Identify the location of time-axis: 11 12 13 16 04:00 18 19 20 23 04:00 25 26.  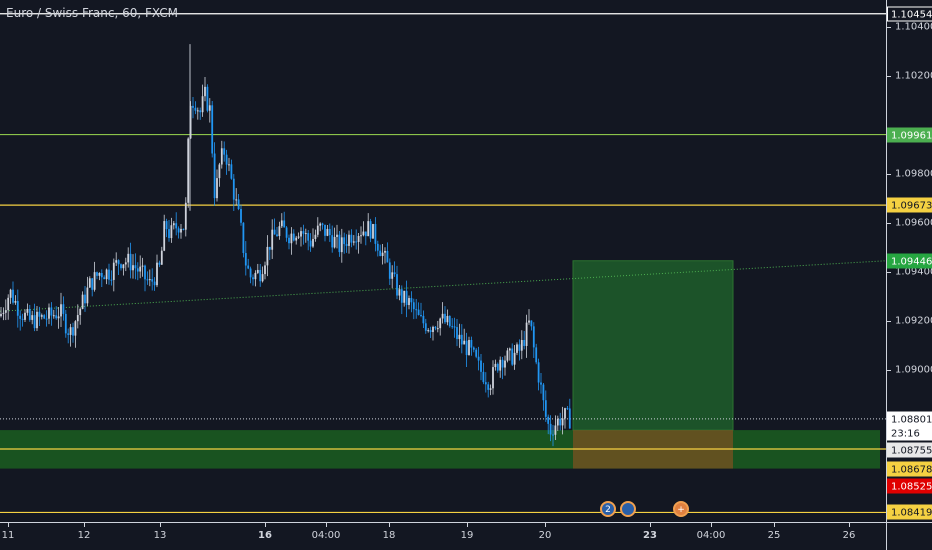
(443, 536).